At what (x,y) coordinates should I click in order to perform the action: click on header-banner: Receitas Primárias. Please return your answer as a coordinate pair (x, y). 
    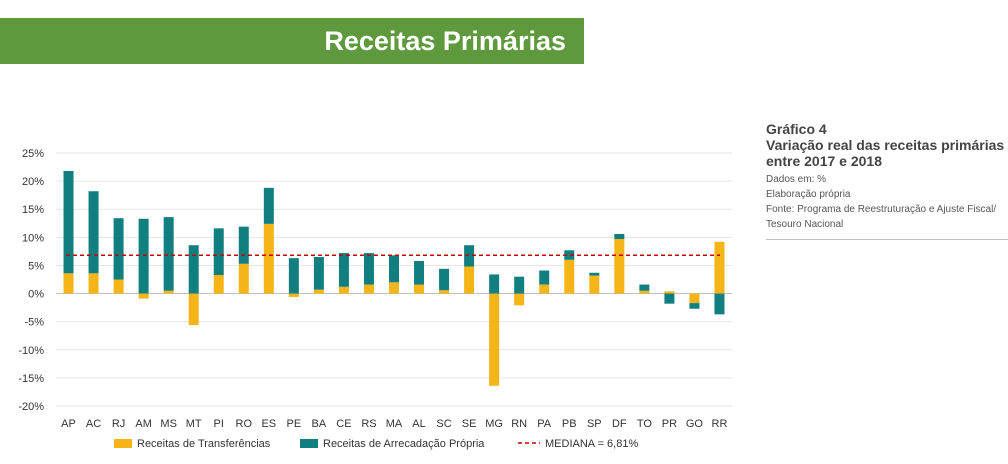
    Looking at the image, I should click on (292, 41).